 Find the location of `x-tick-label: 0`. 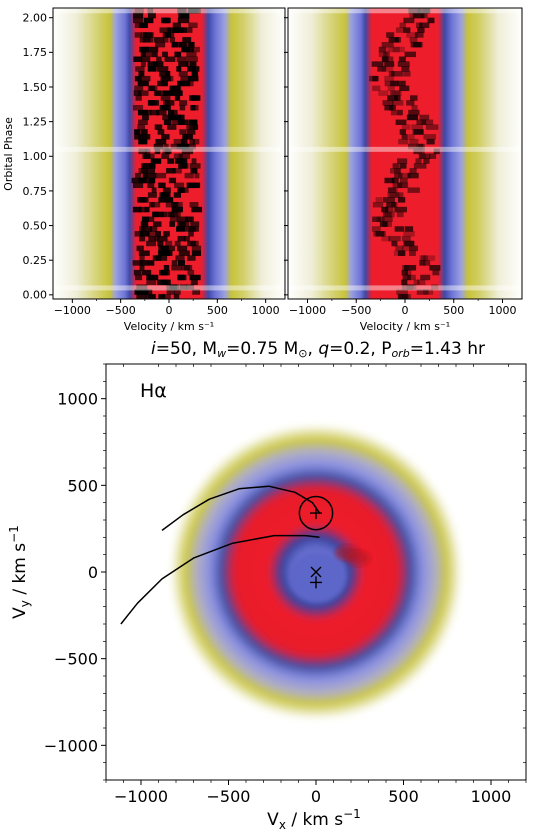

x-tick-label: 0 is located at coordinates (405, 310).